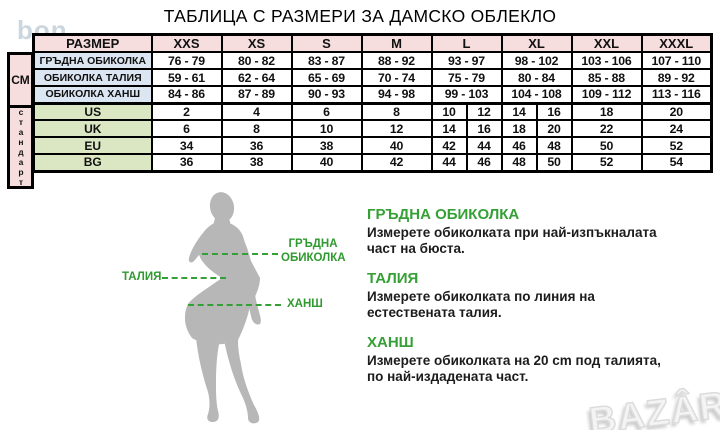 Image resolution: width=720 pixels, height=430 pixels. What do you see at coordinates (484, 128) in the screenshot?
I see `size-value-cell: 16` at bounding box center [484, 128].